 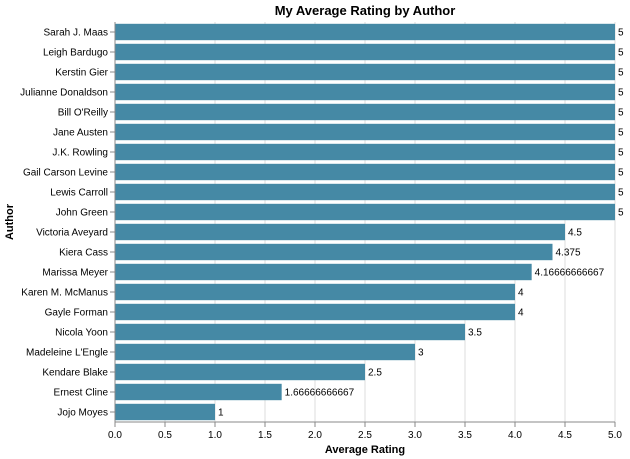 I want to click on data-label: 3, so click(x=421, y=353).